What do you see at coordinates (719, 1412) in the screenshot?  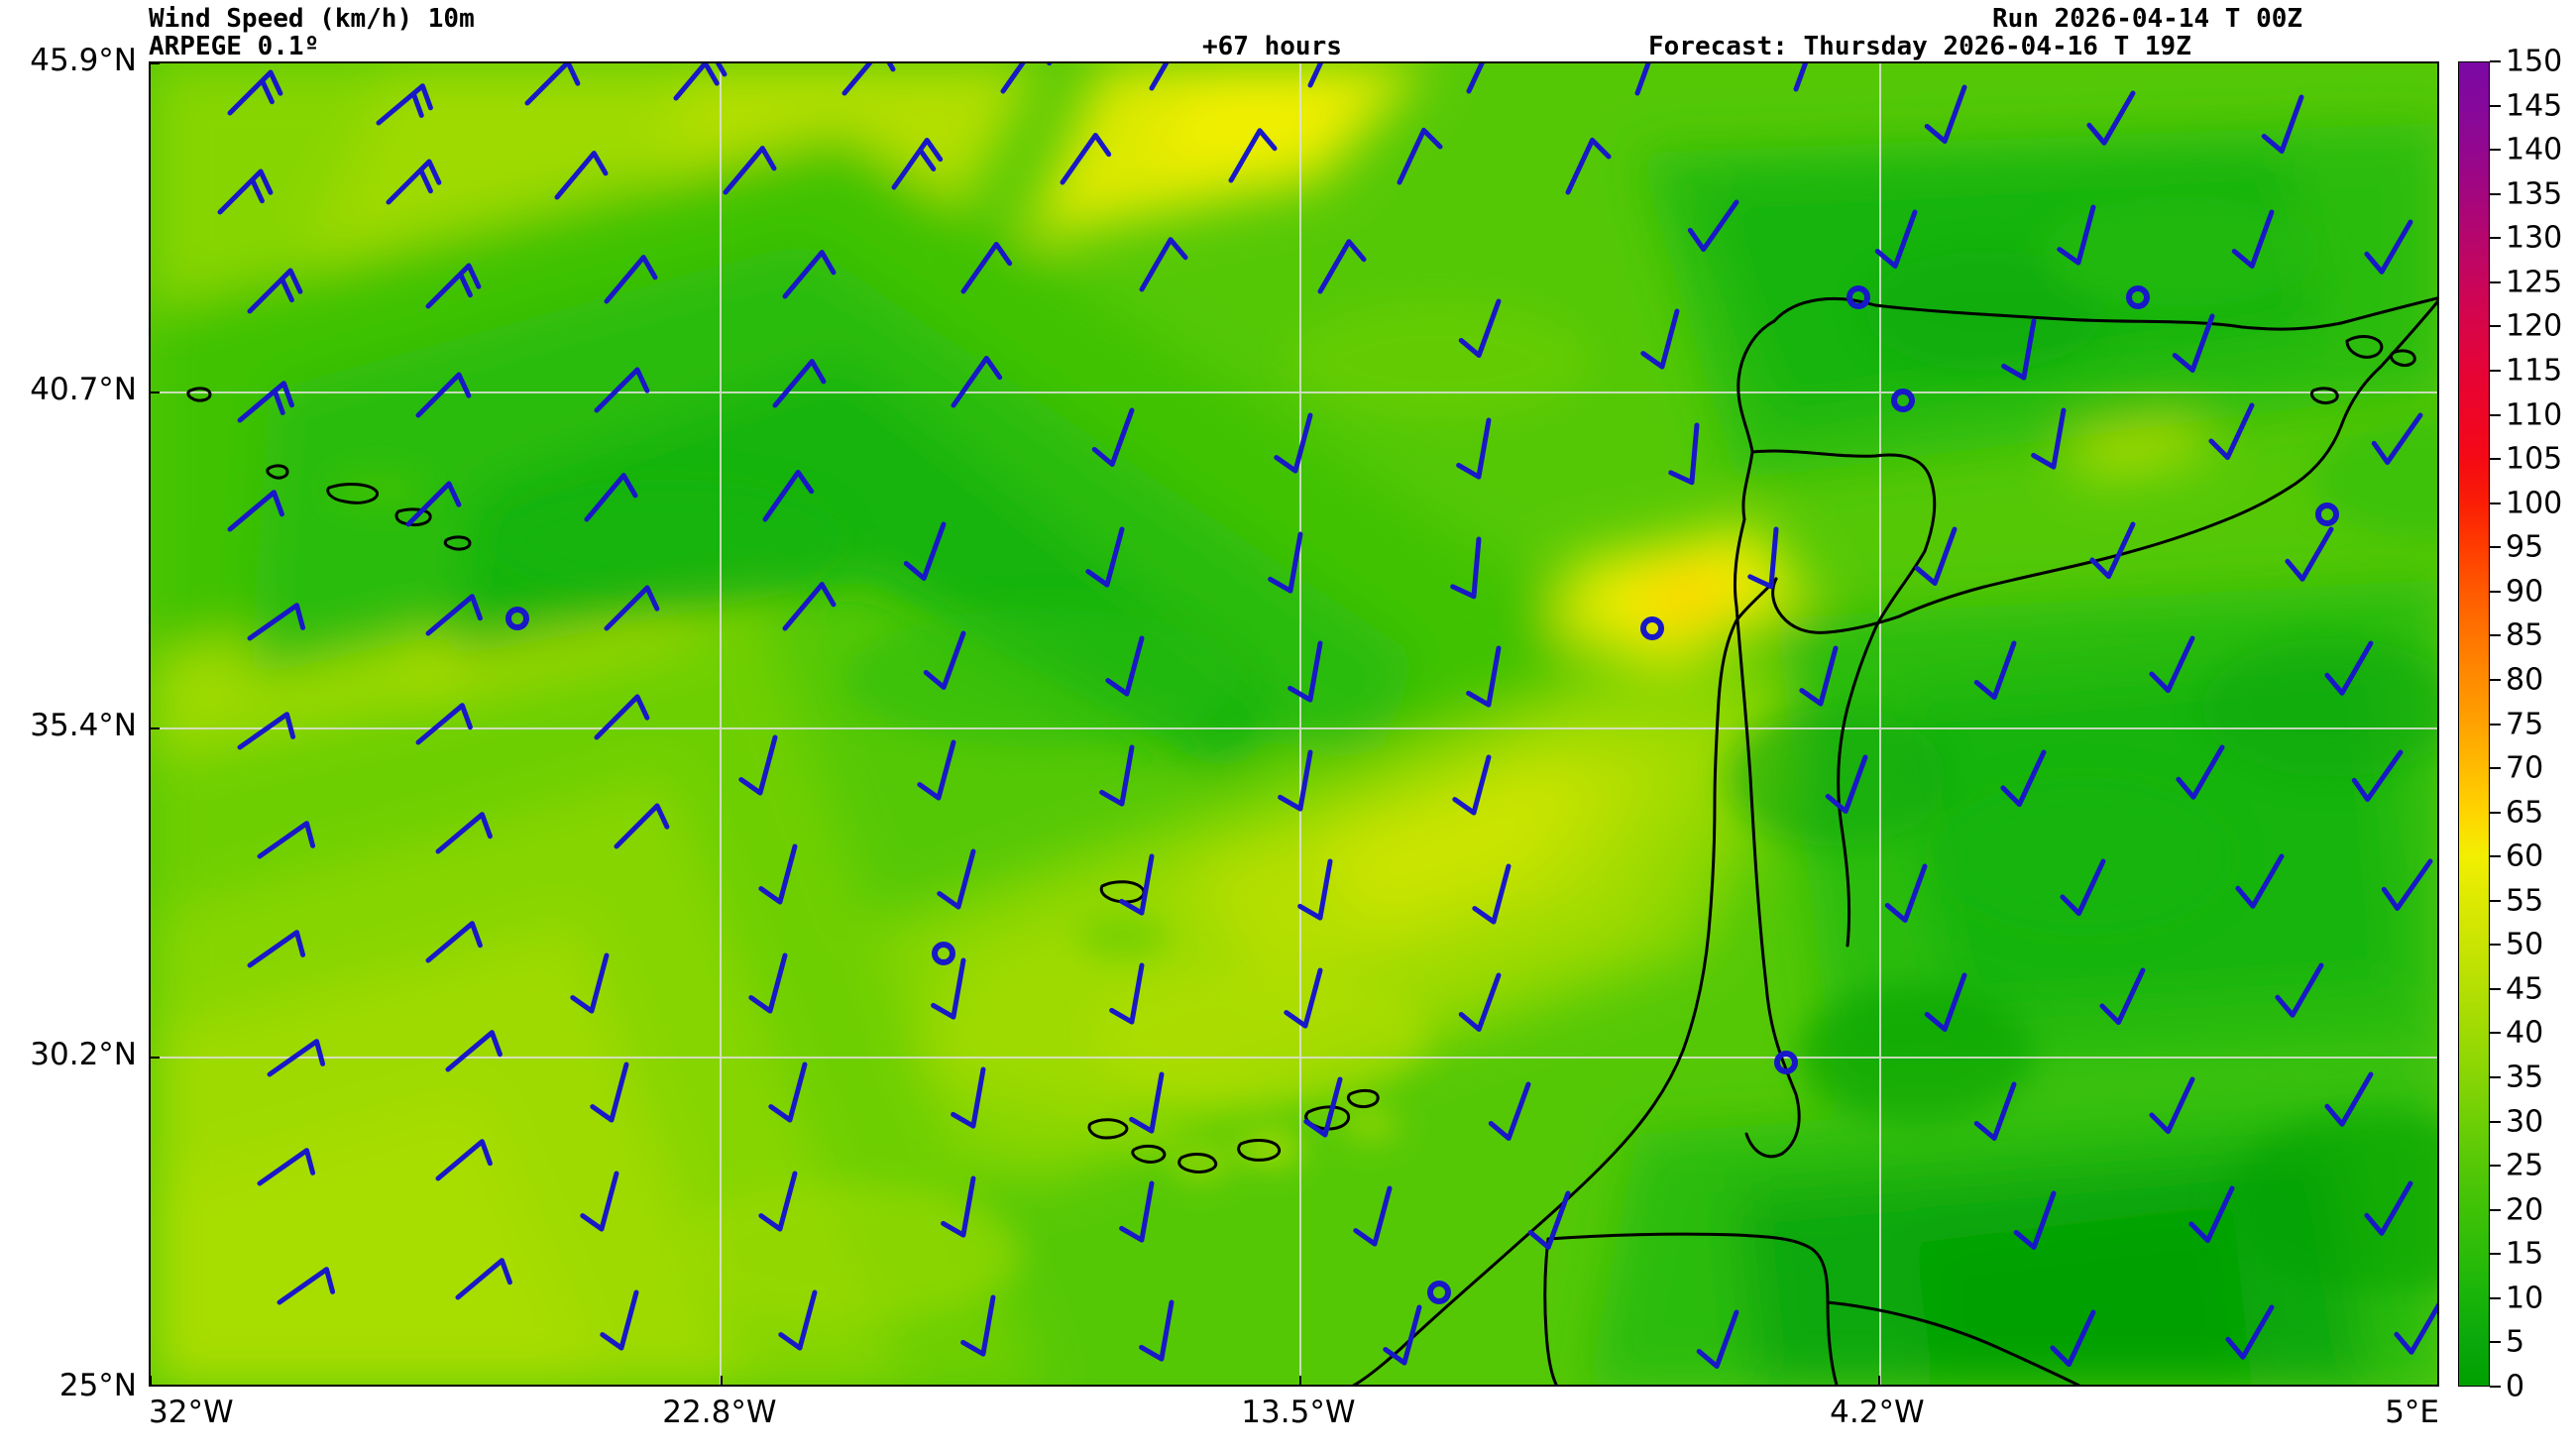 I see `x-axis-tick-label: 22.8°W` at bounding box center [719, 1412].